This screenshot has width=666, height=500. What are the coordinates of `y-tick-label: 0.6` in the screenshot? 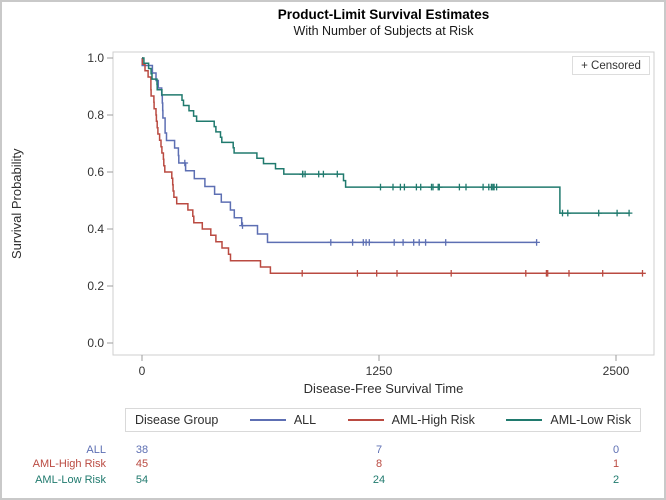 It's located at (95, 172).